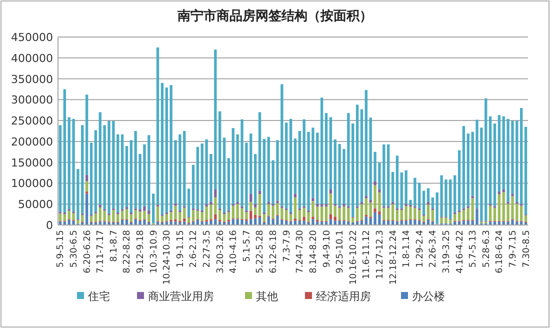  What do you see at coordinates (261, 252) in the screenshot?
I see `x-tick-label: 5.22-5.28` at bounding box center [261, 252].